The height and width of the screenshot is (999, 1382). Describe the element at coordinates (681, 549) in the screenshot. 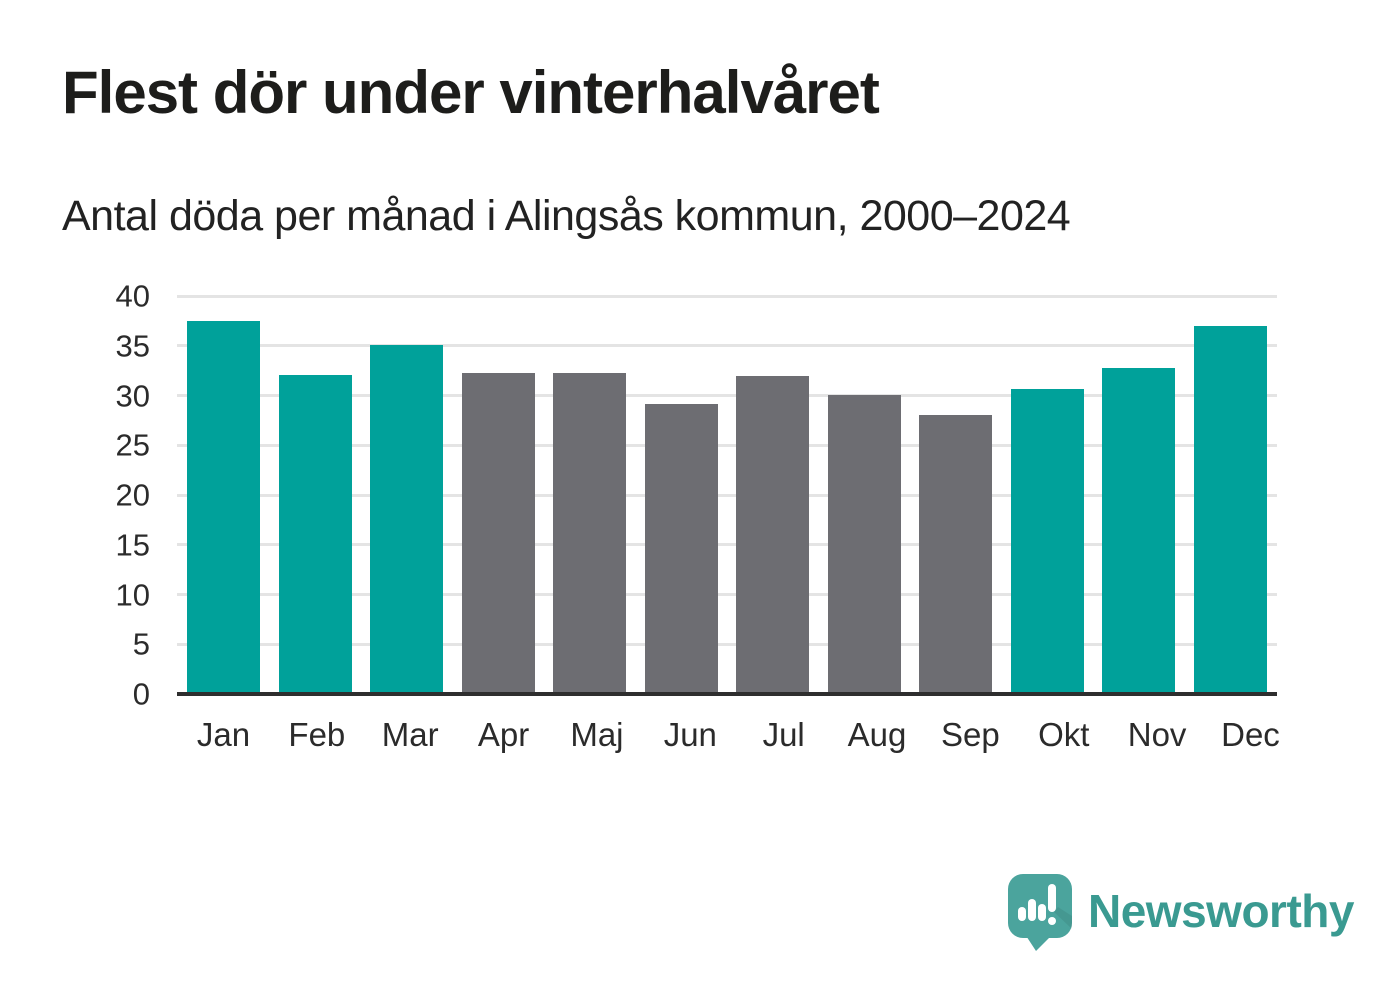

I see `bar-jun` at that location.